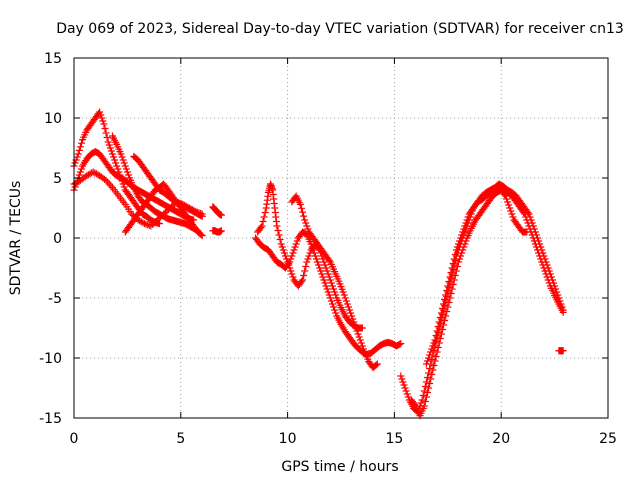 Image resolution: width=640 pixels, height=480 pixels. I want to click on y-tick-label: -15, so click(50, 419).